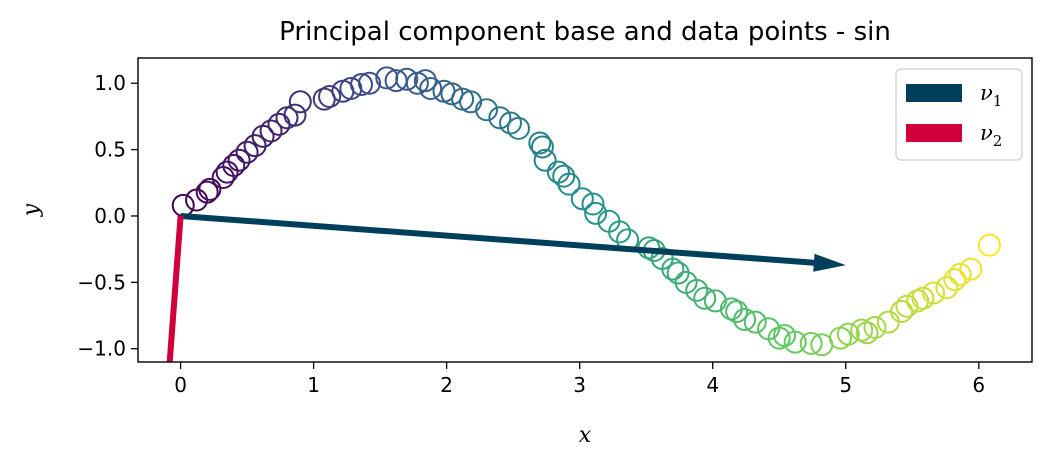  I want to click on x-tick-label: 4, so click(712, 385).